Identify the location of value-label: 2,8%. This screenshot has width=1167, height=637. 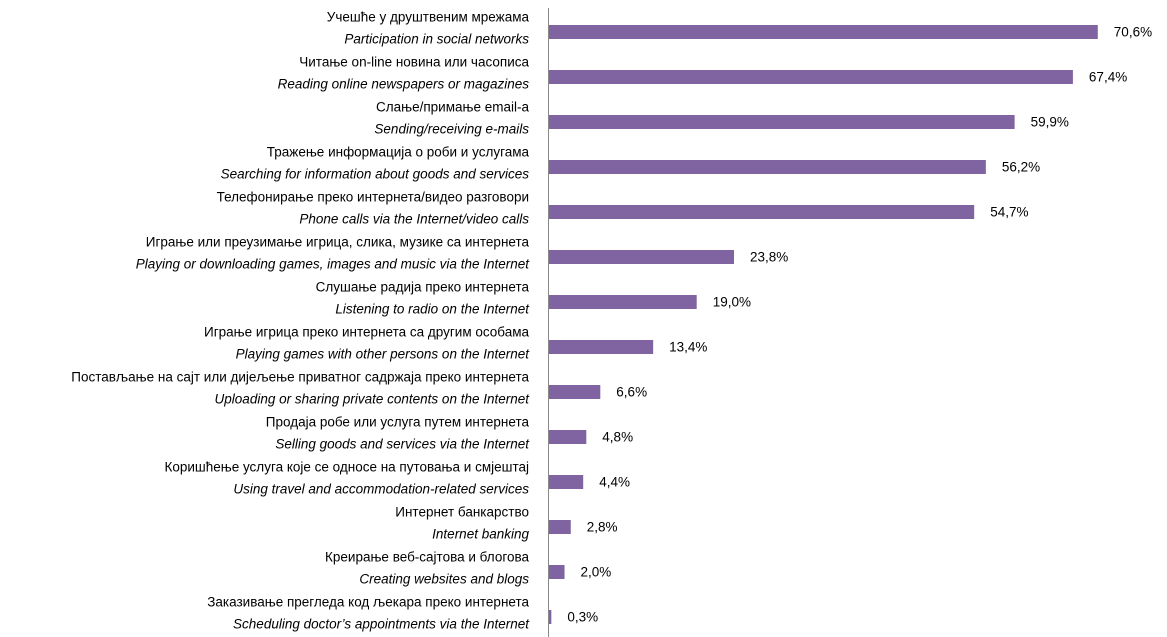
(602, 527).